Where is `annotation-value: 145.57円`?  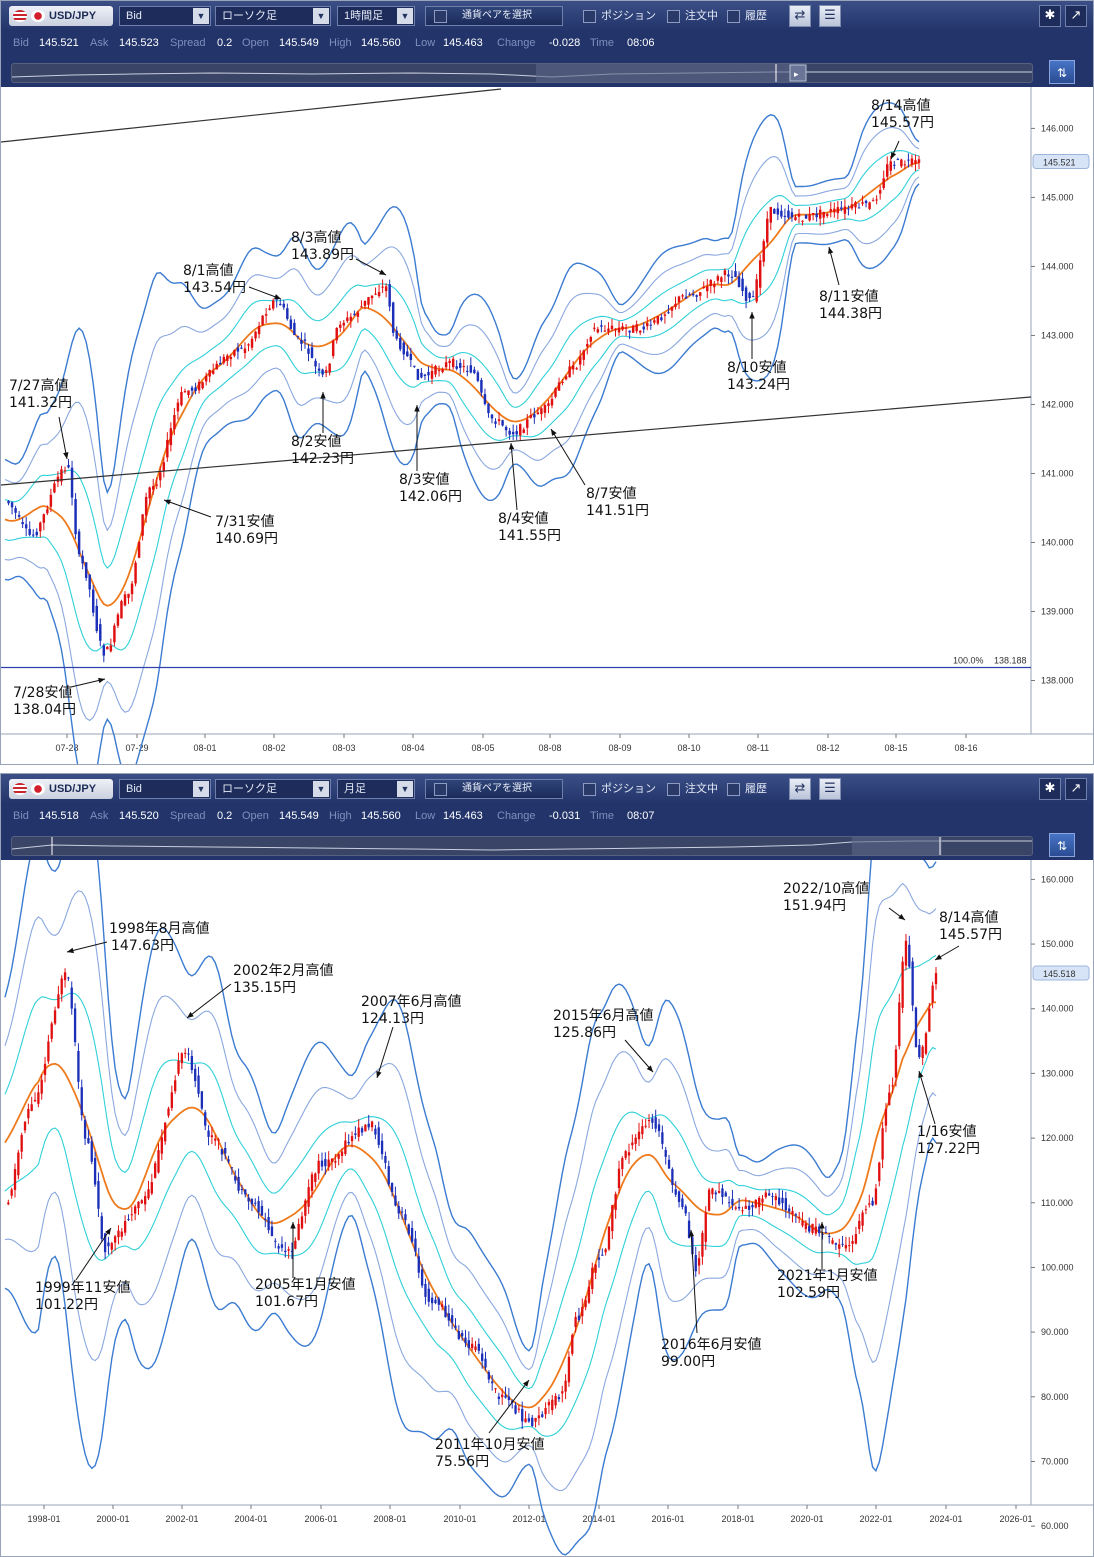 annotation-value: 145.57円 is located at coordinates (970, 935).